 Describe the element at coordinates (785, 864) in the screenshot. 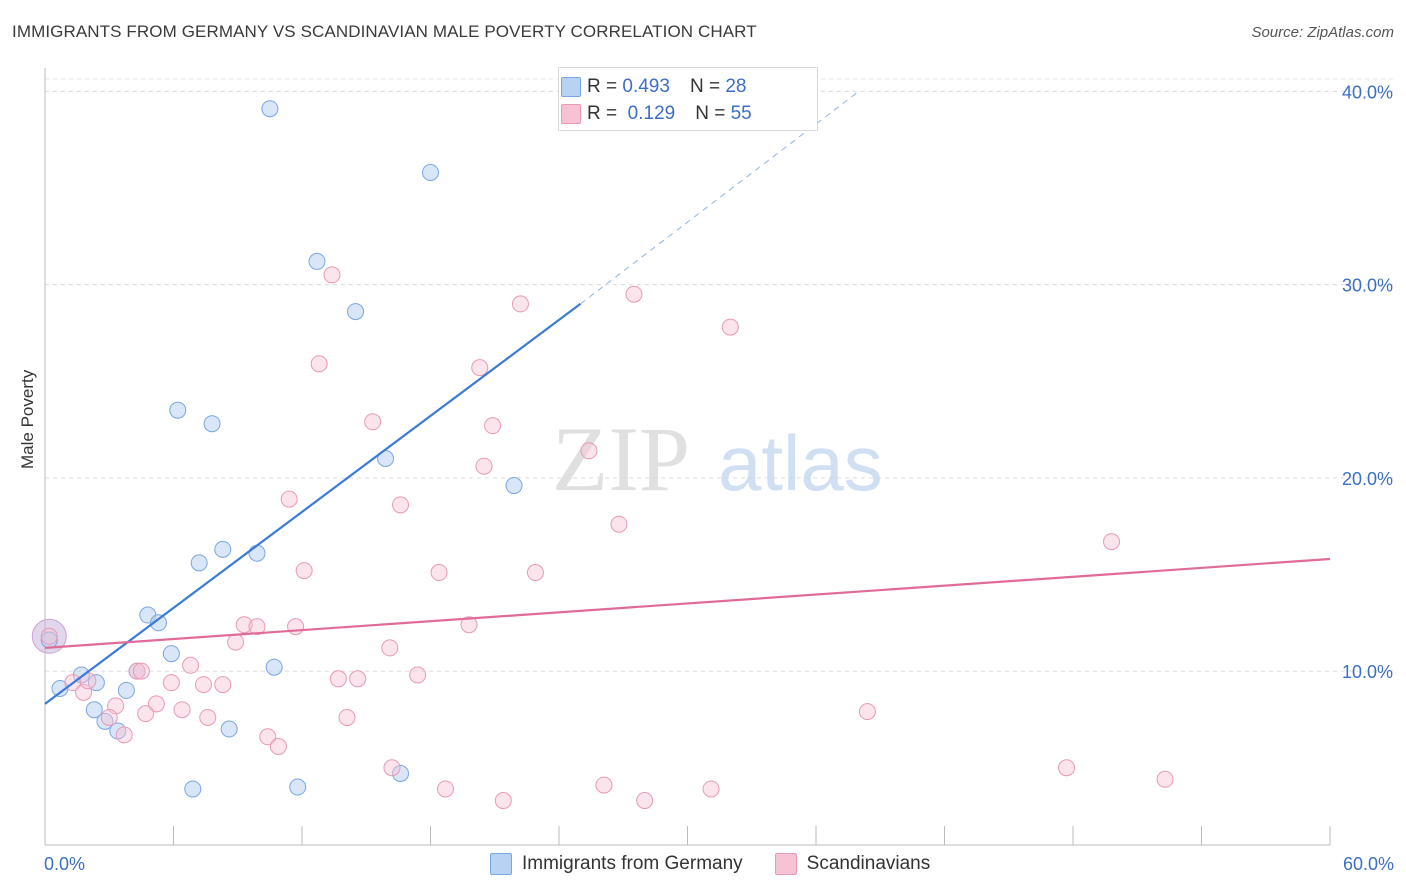

I see `series-swatch-pink` at that location.